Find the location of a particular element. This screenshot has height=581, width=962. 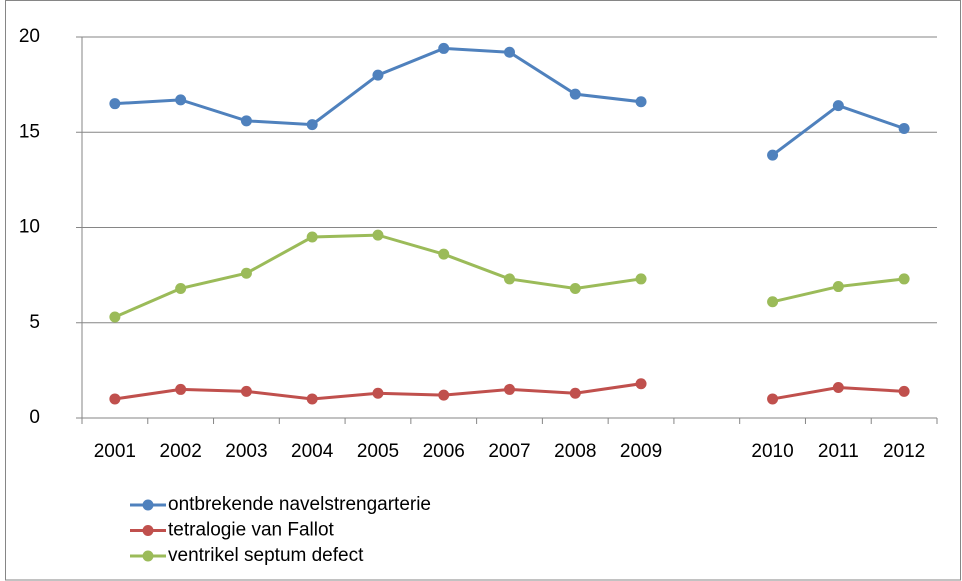

x-tick-label: 2006 is located at coordinates (444, 451).